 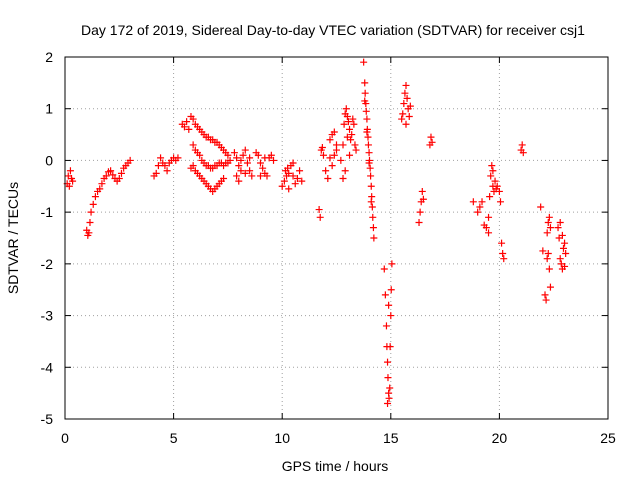 What do you see at coordinates (500, 438) in the screenshot?
I see `x-tick-label: 20` at bounding box center [500, 438].